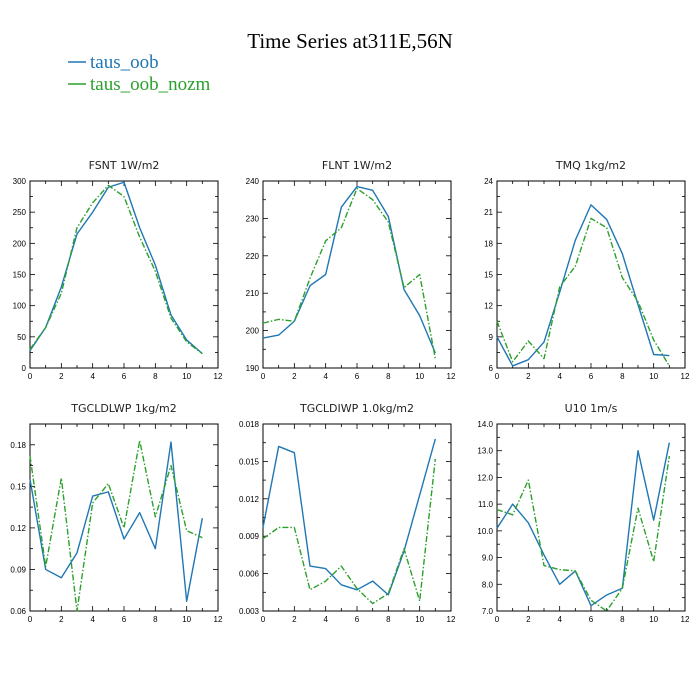 The width and height of the screenshot is (700, 700). What do you see at coordinates (24, 368) in the screenshot?
I see `y-tick-label: 0` at bounding box center [24, 368].